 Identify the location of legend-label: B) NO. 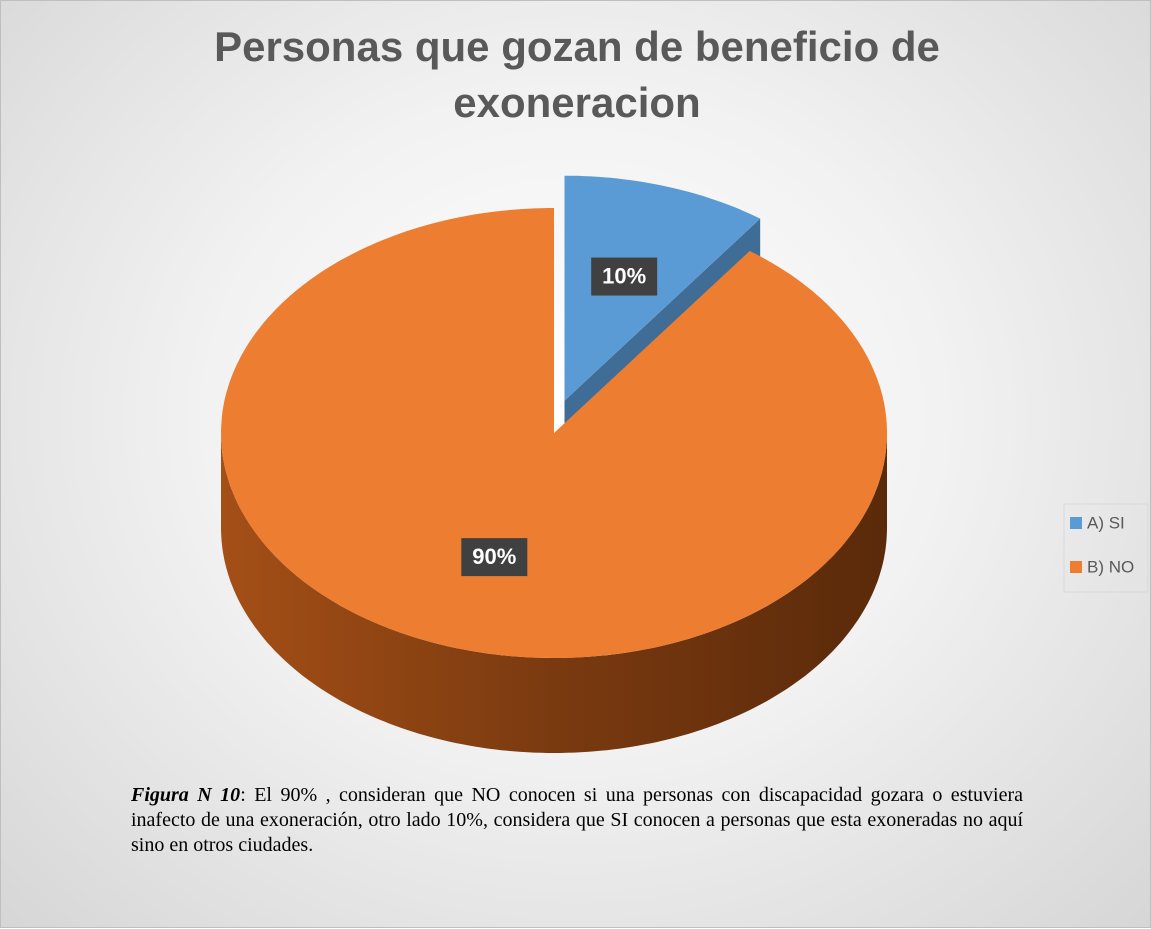
(1110, 566).